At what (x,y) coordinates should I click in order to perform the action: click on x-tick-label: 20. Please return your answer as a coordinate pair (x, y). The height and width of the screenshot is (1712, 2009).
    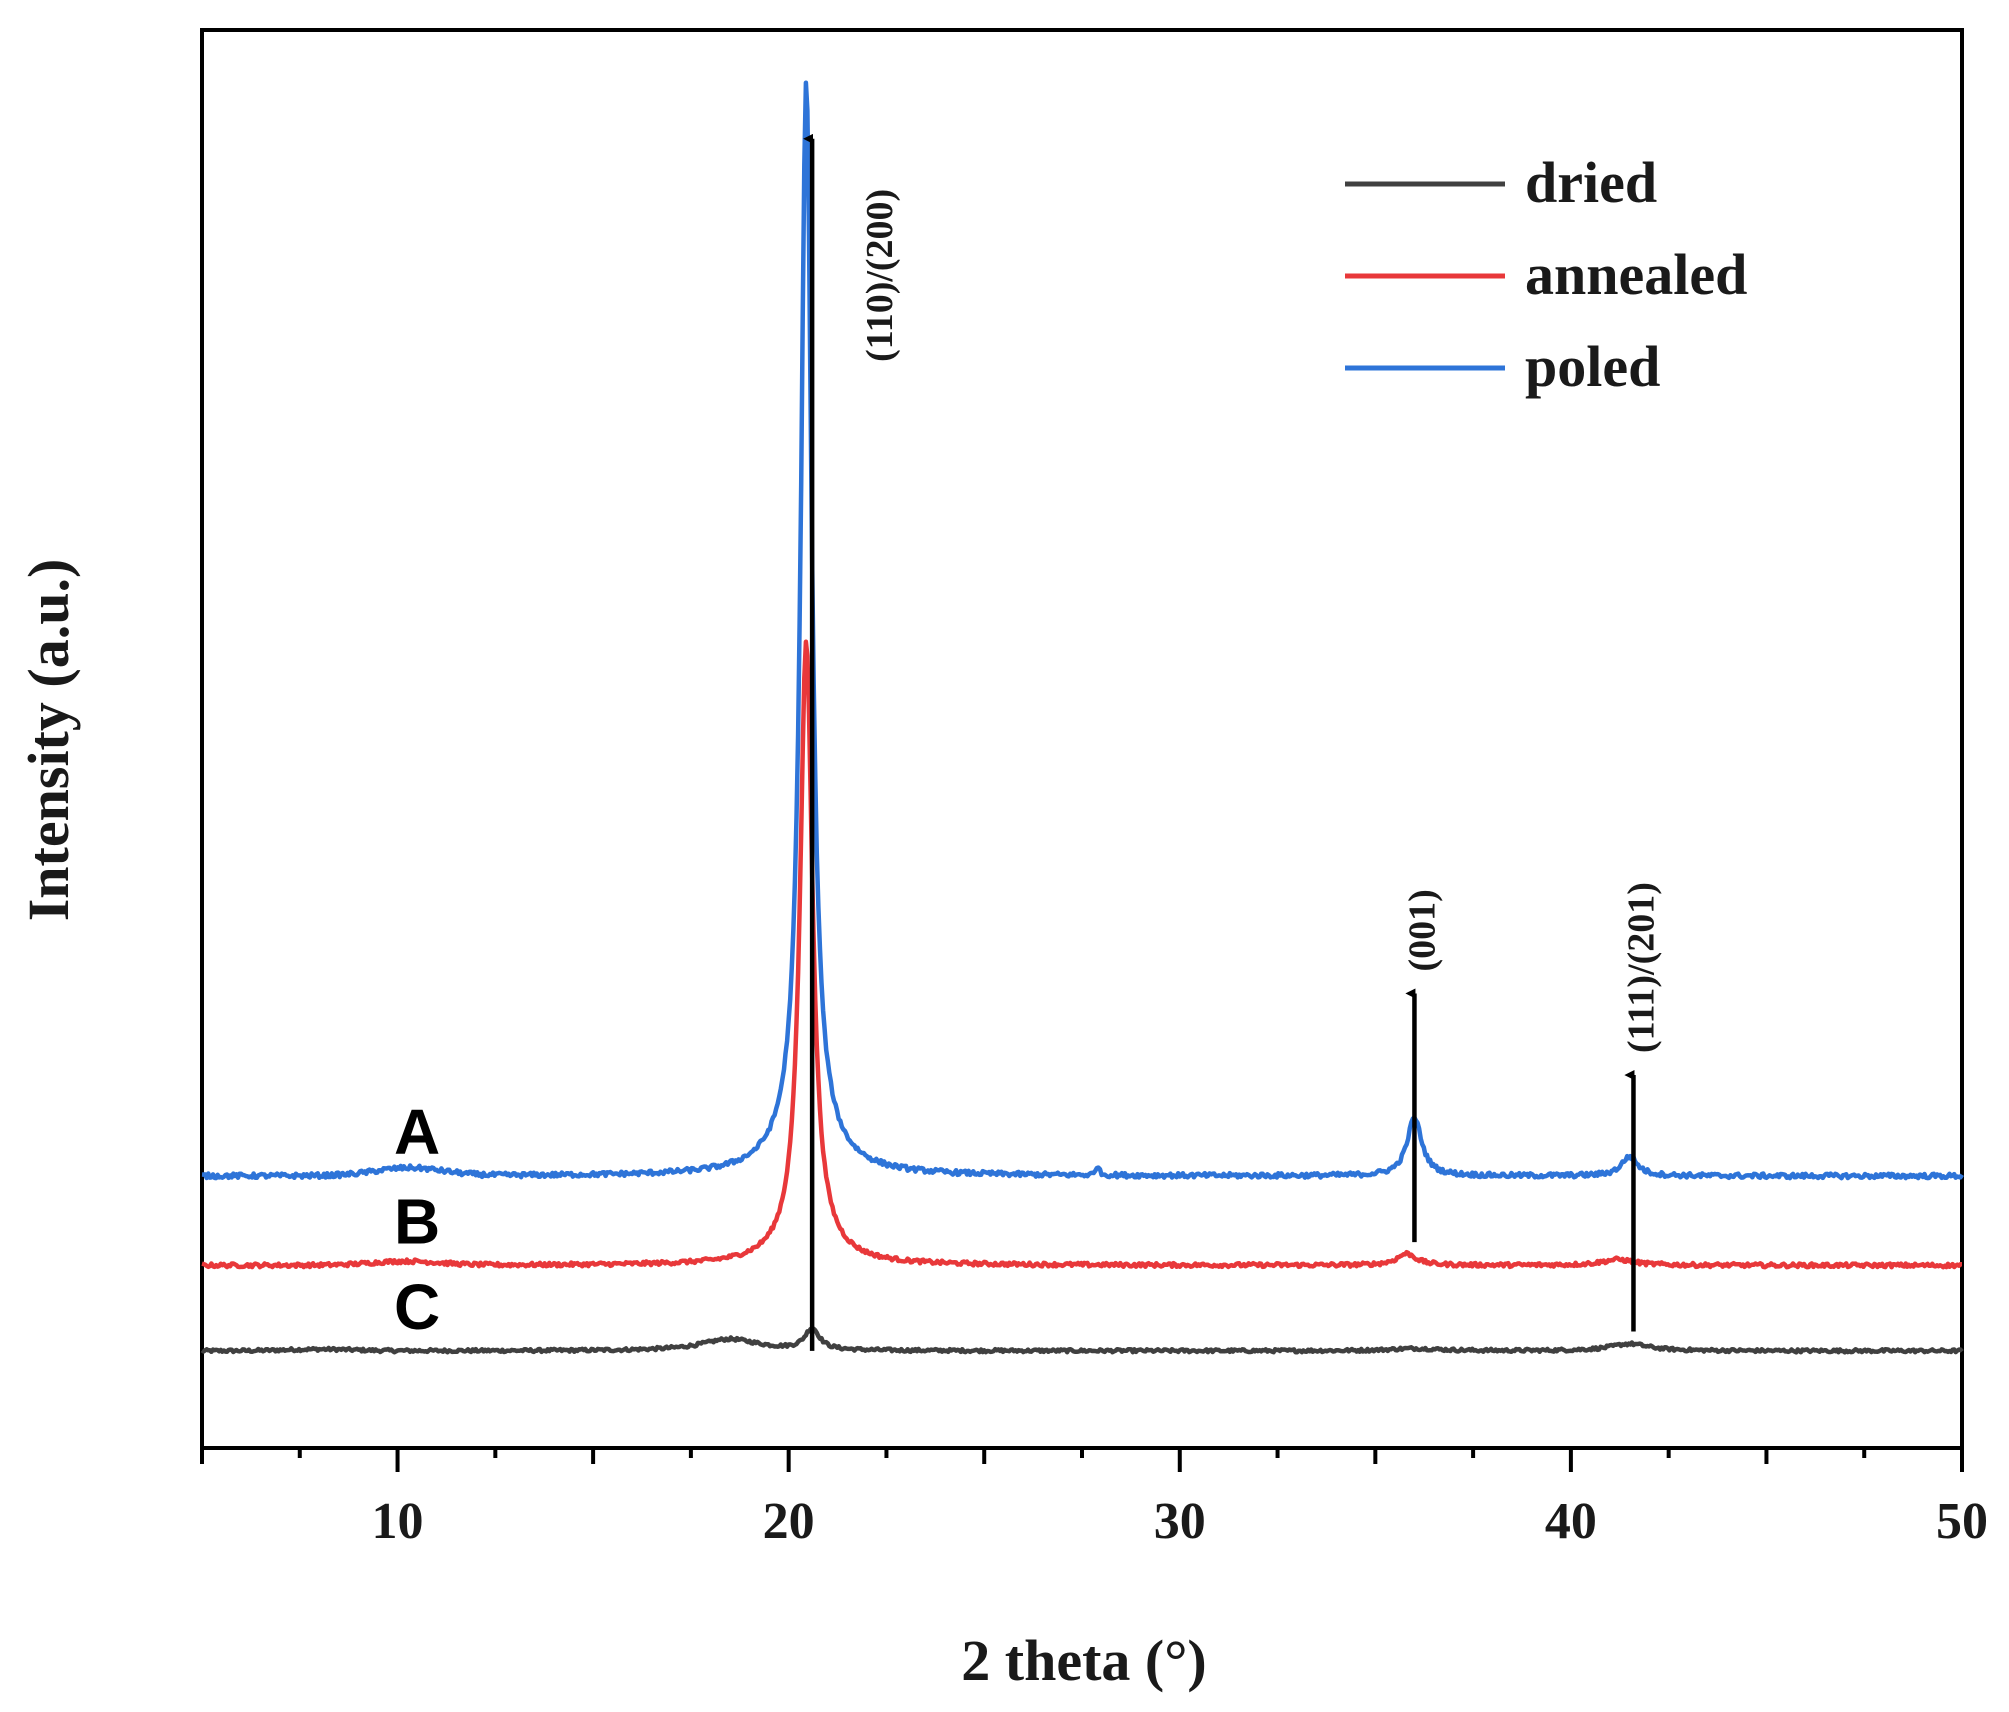
    Looking at the image, I should click on (789, 1521).